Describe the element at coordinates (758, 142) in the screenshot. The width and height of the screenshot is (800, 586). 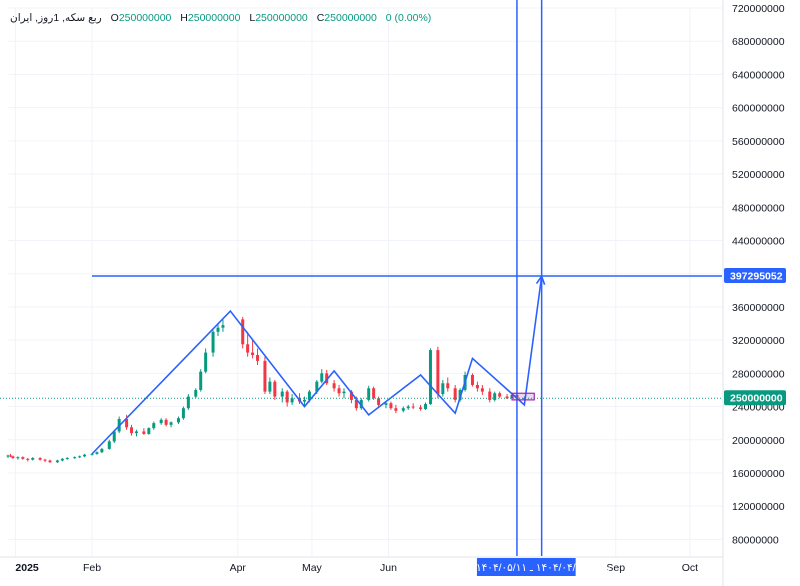
I see `price-tick-label: 560000000` at that location.